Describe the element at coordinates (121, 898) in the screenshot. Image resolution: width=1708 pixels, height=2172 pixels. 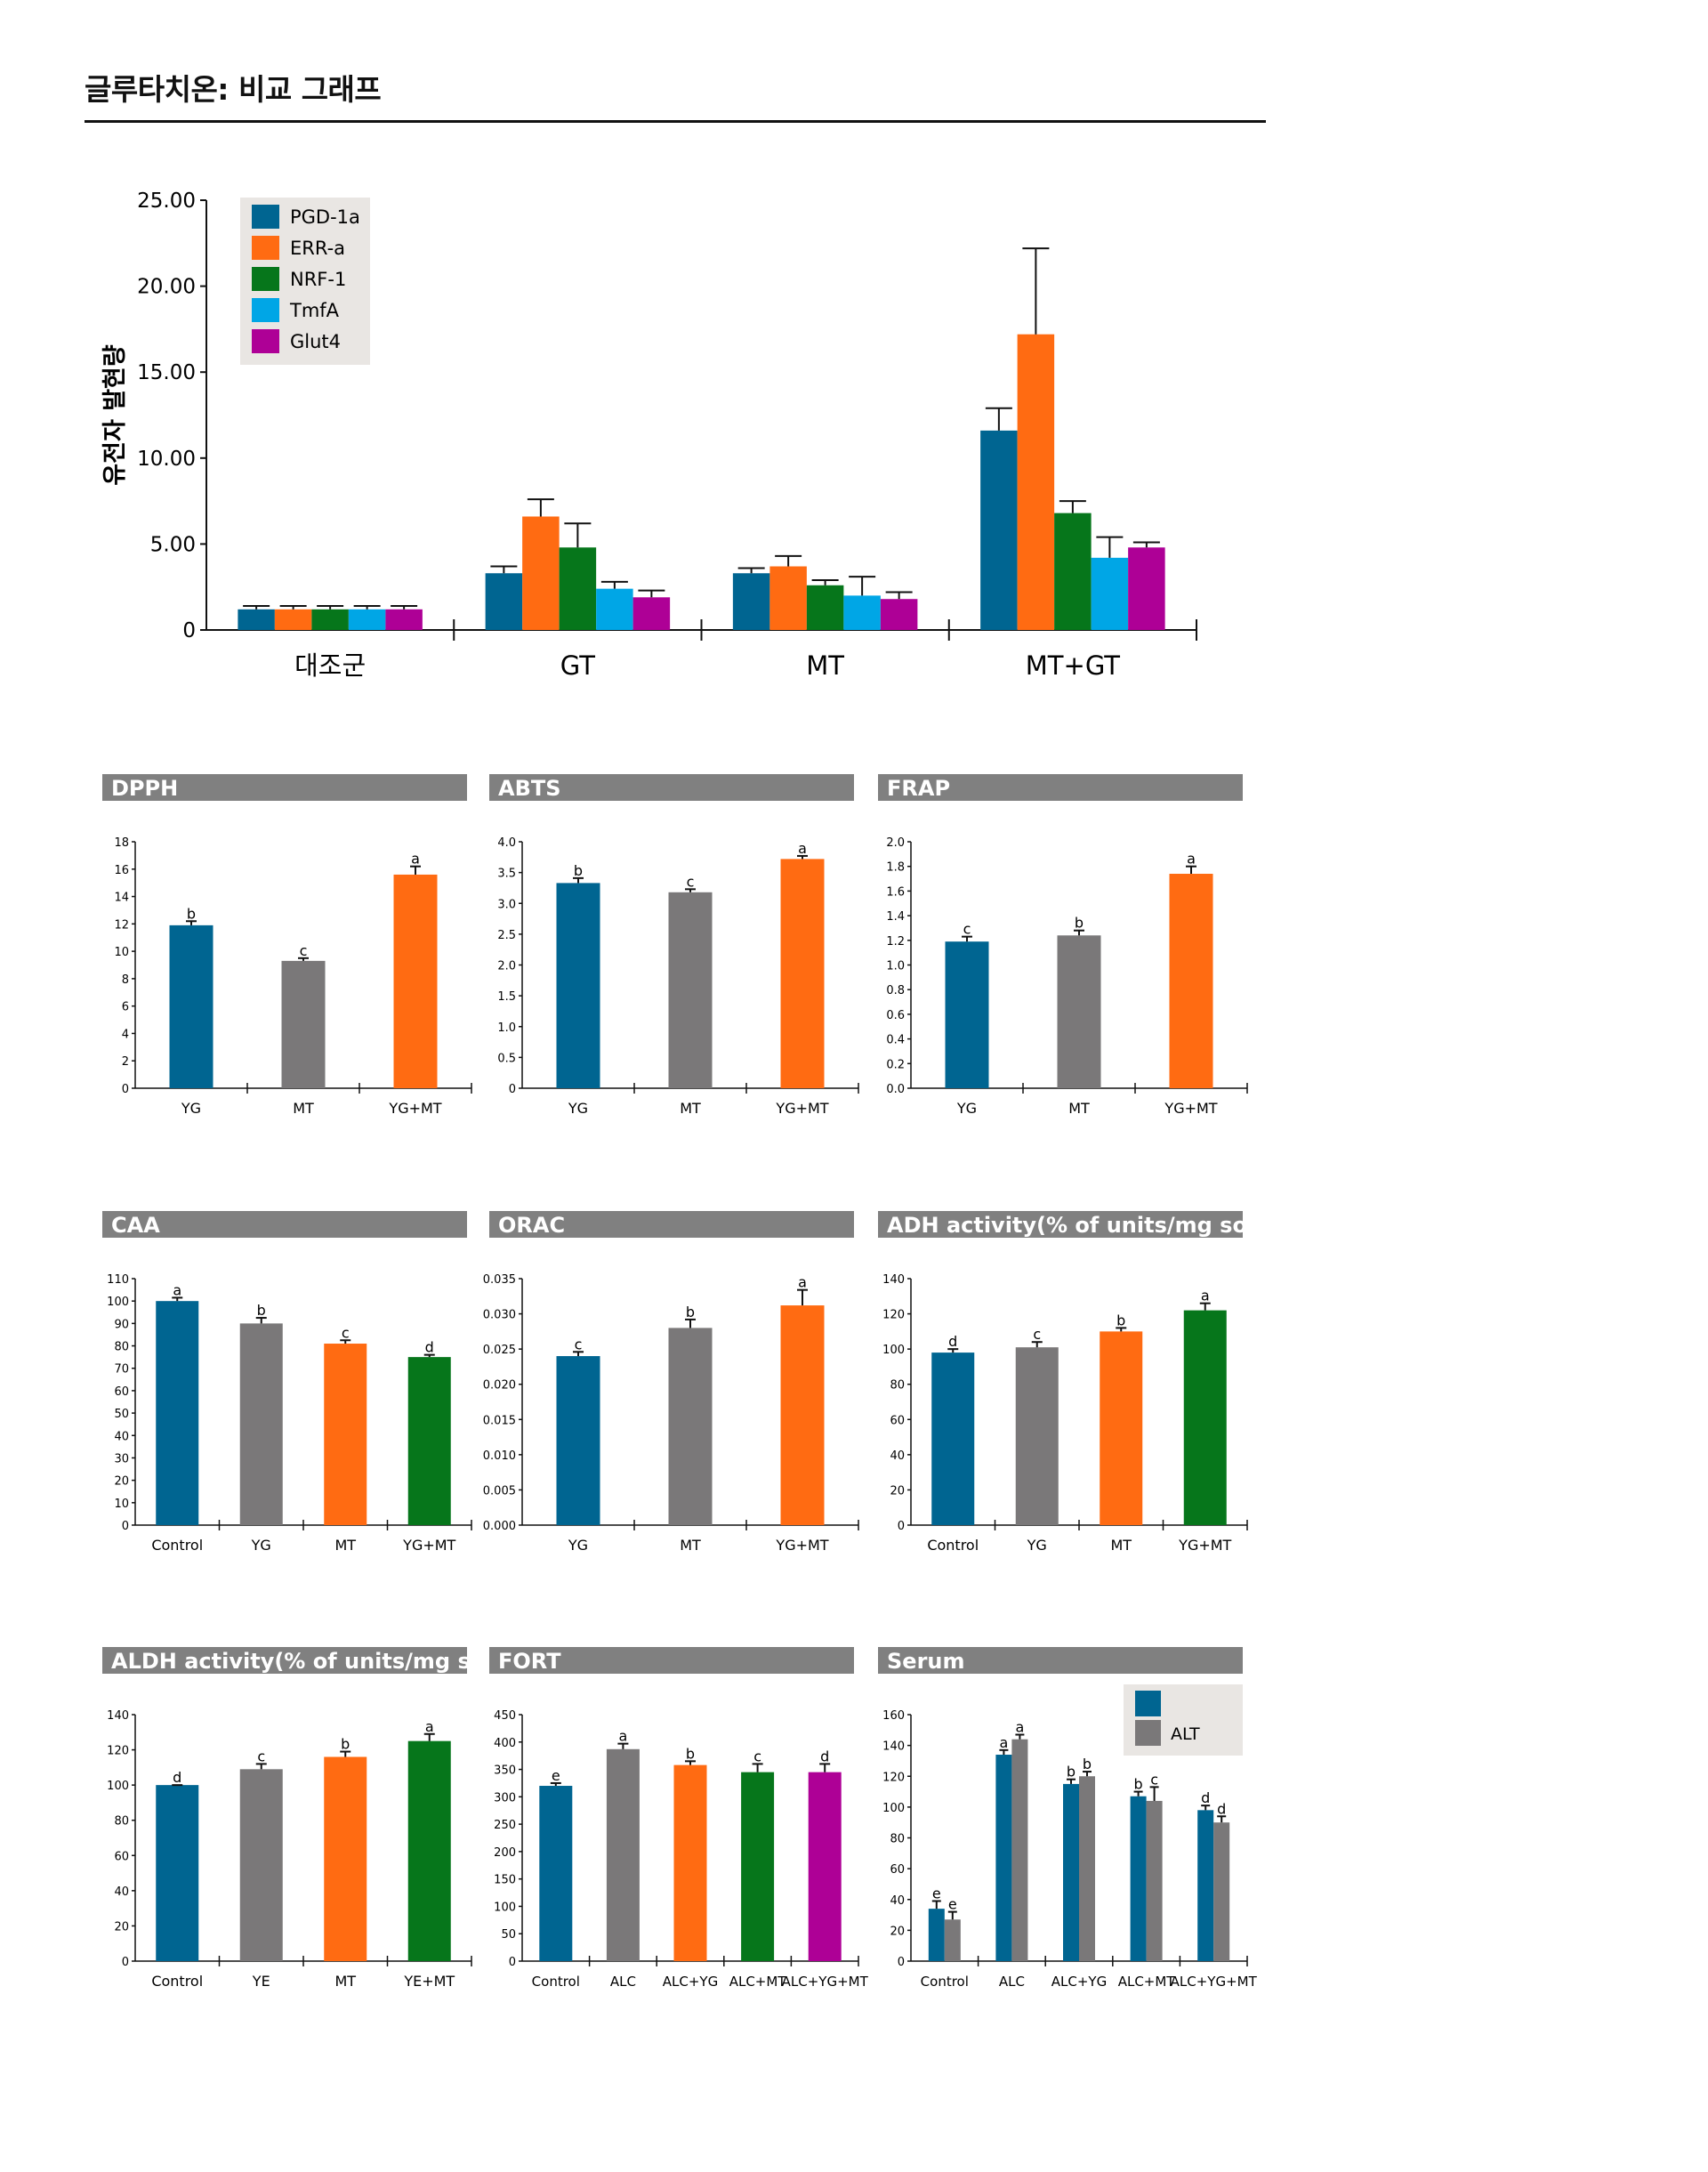
I see `y-tick-label: 14` at that location.